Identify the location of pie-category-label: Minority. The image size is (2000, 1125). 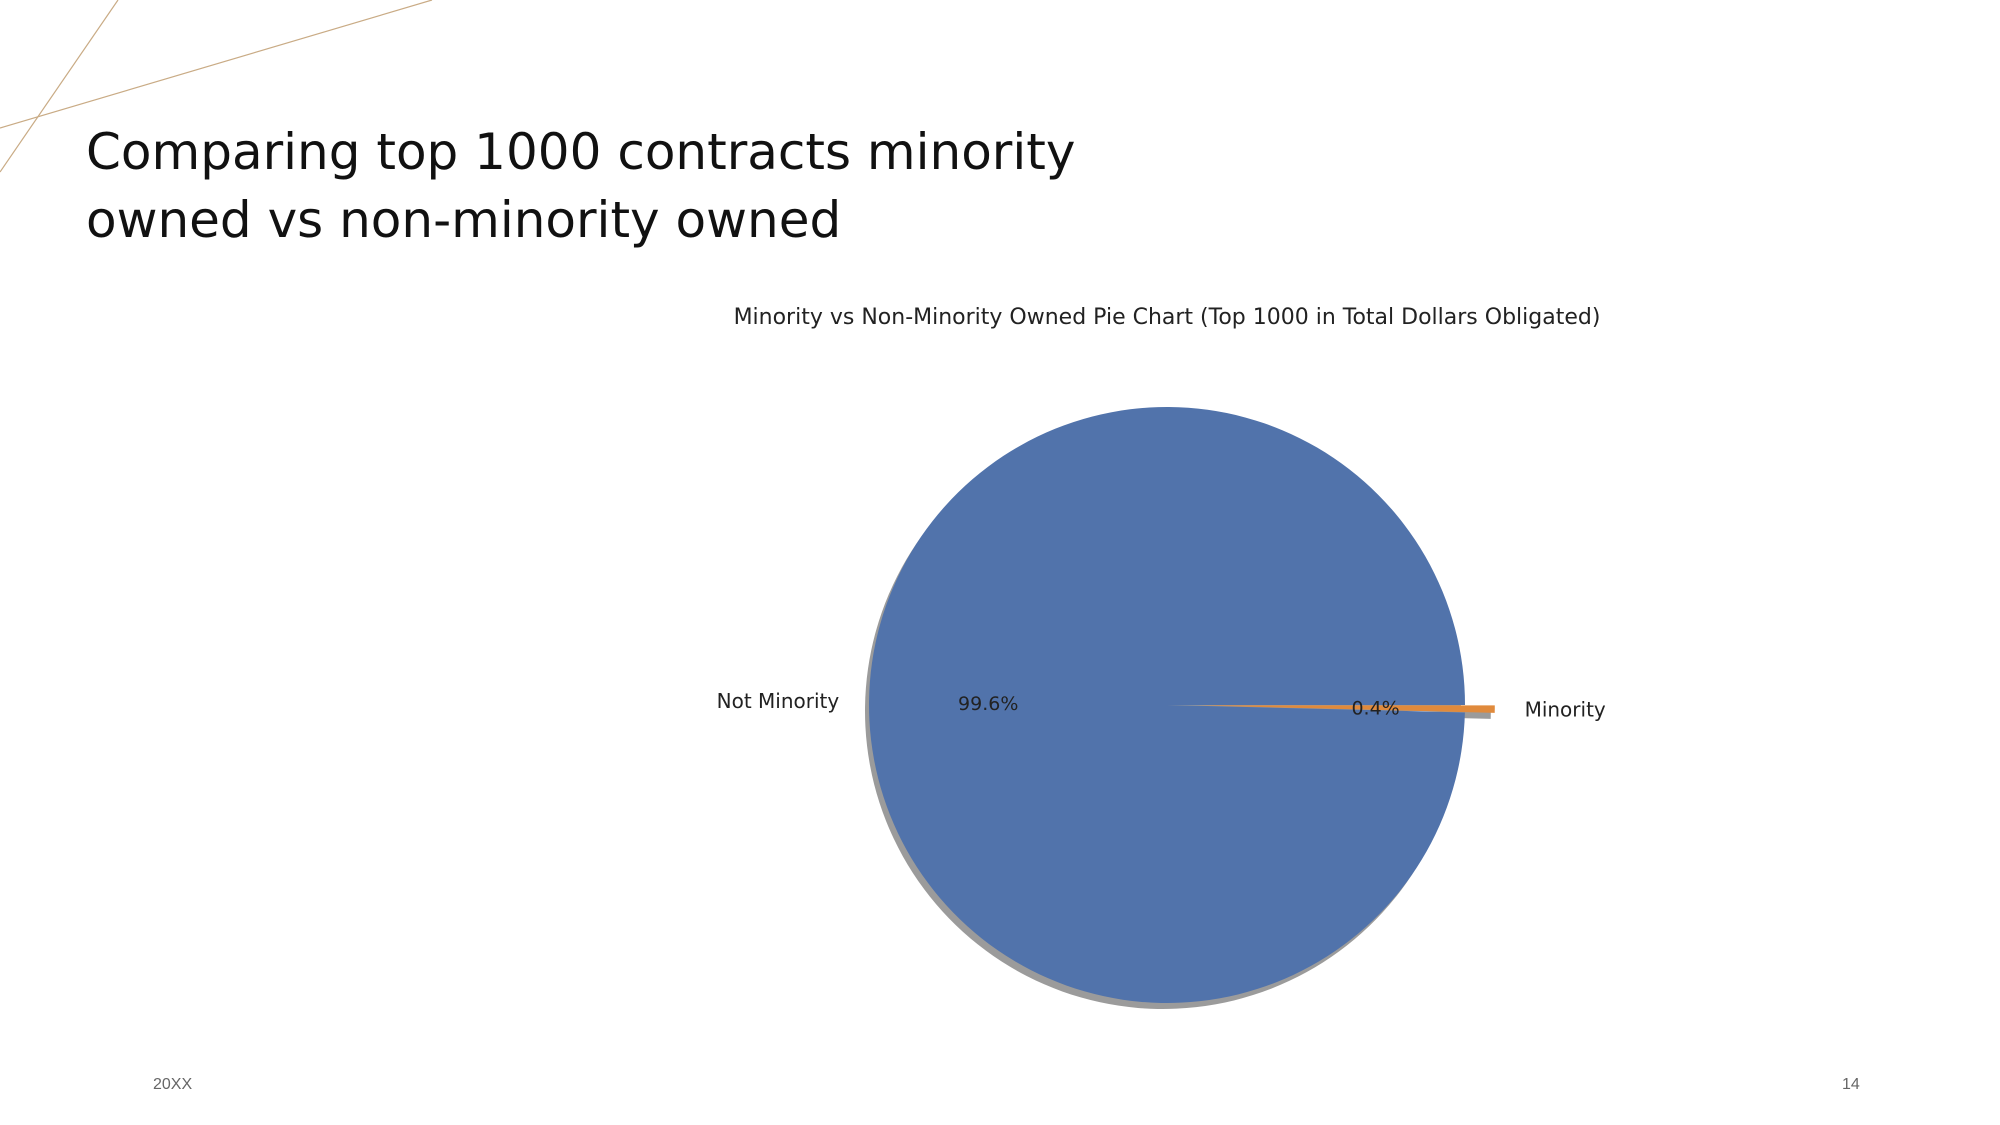
(1565, 709).